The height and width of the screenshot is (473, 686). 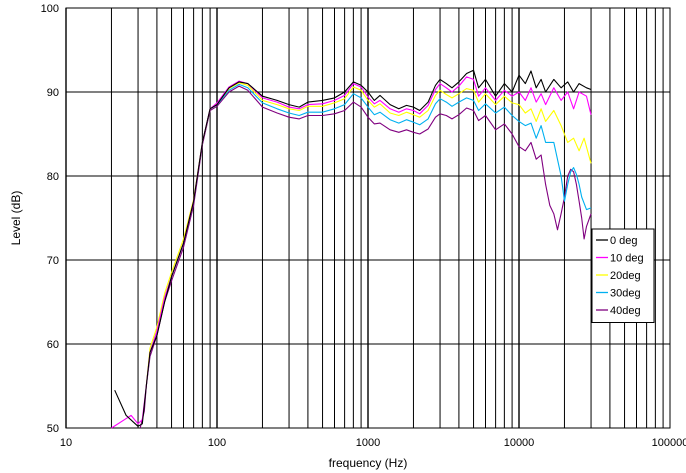 I want to click on x-tick-label: 10000, so click(x=519, y=443).